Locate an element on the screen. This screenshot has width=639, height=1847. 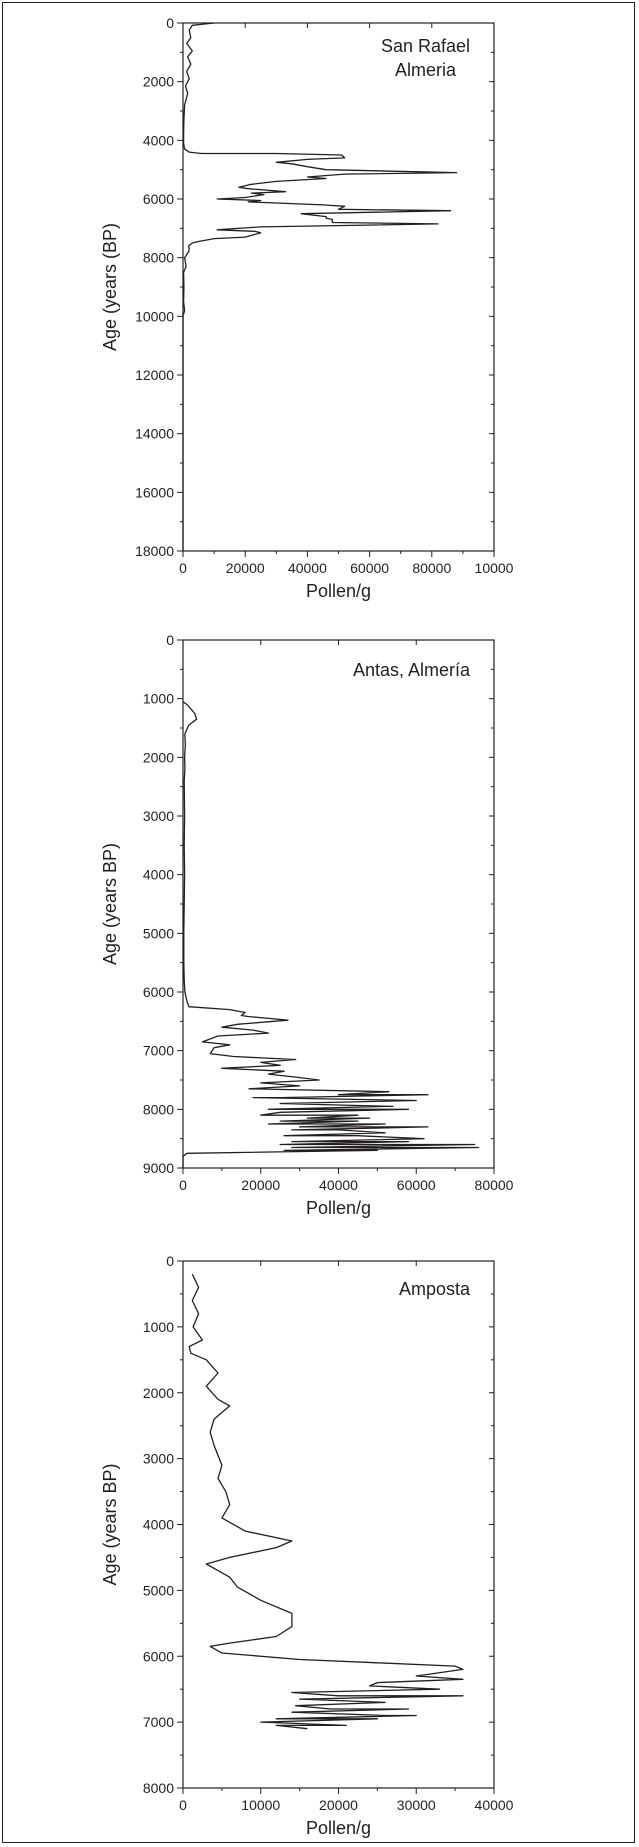
chart-title-line: Antas, Almería is located at coordinates (412, 670).